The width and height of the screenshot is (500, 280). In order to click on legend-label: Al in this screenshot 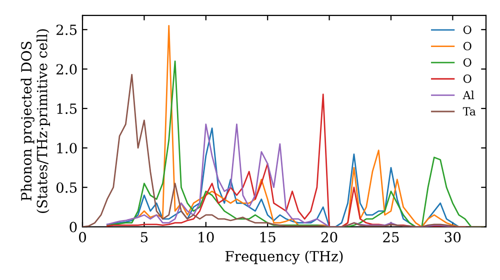, I will do `click(468, 95)`.